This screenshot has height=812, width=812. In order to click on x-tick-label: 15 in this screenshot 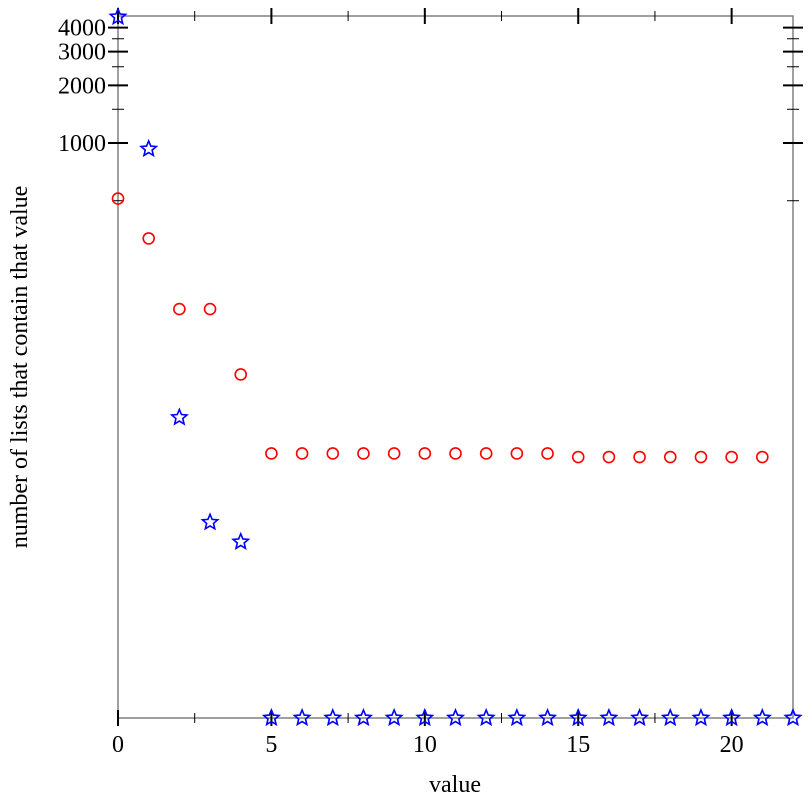, I will do `click(578, 745)`.